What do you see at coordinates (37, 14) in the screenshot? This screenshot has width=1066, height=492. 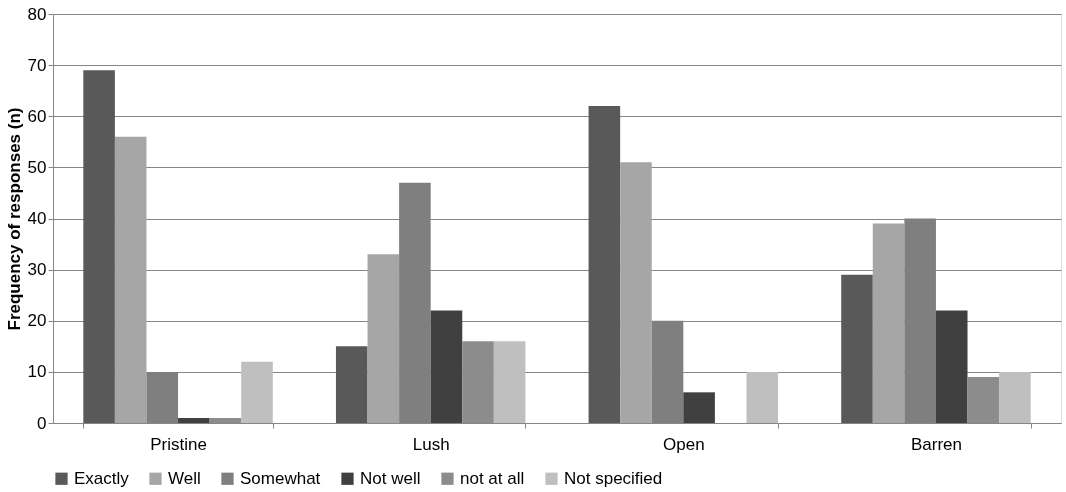 I see `y-tick-label: 80` at bounding box center [37, 14].